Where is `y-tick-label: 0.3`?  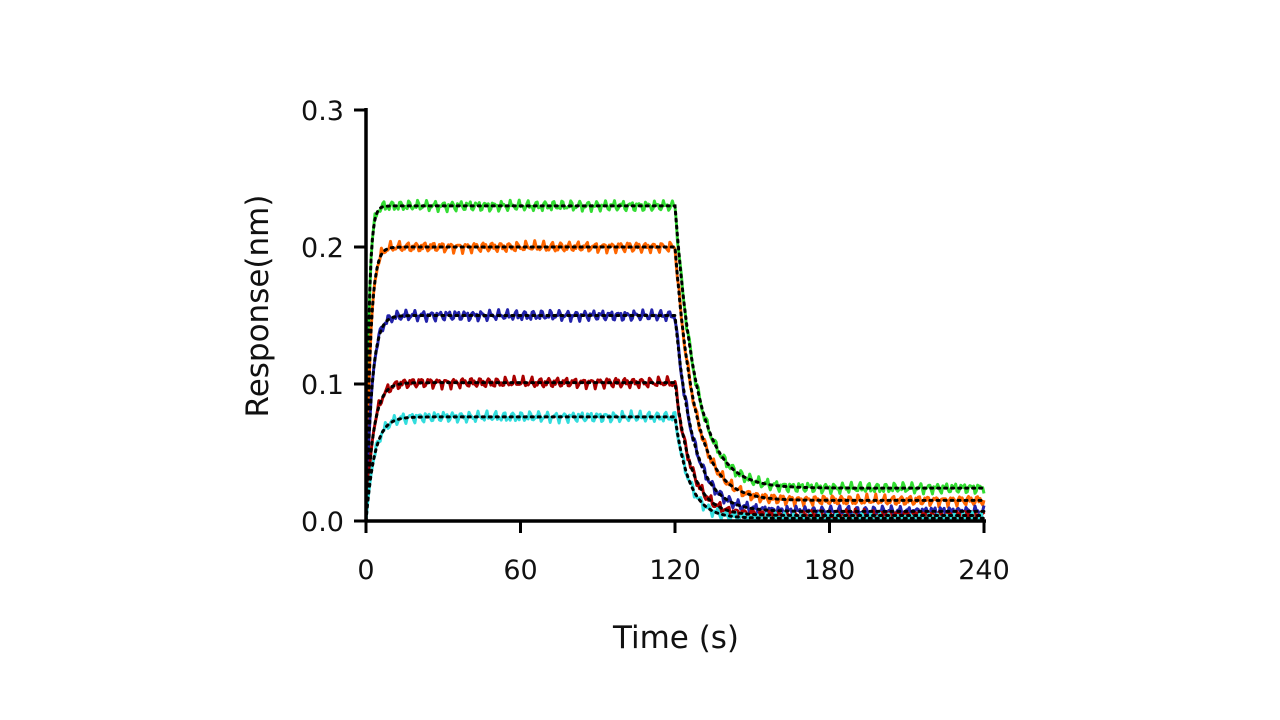 y-tick-label: 0.3 is located at coordinates (322, 111).